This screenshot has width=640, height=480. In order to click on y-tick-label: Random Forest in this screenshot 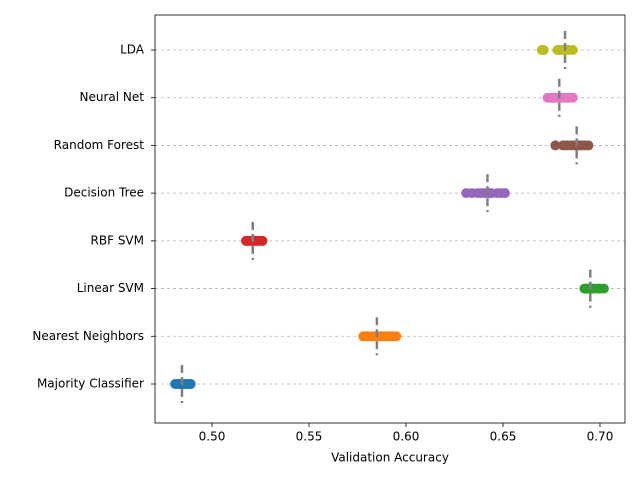, I will do `click(99, 145)`.